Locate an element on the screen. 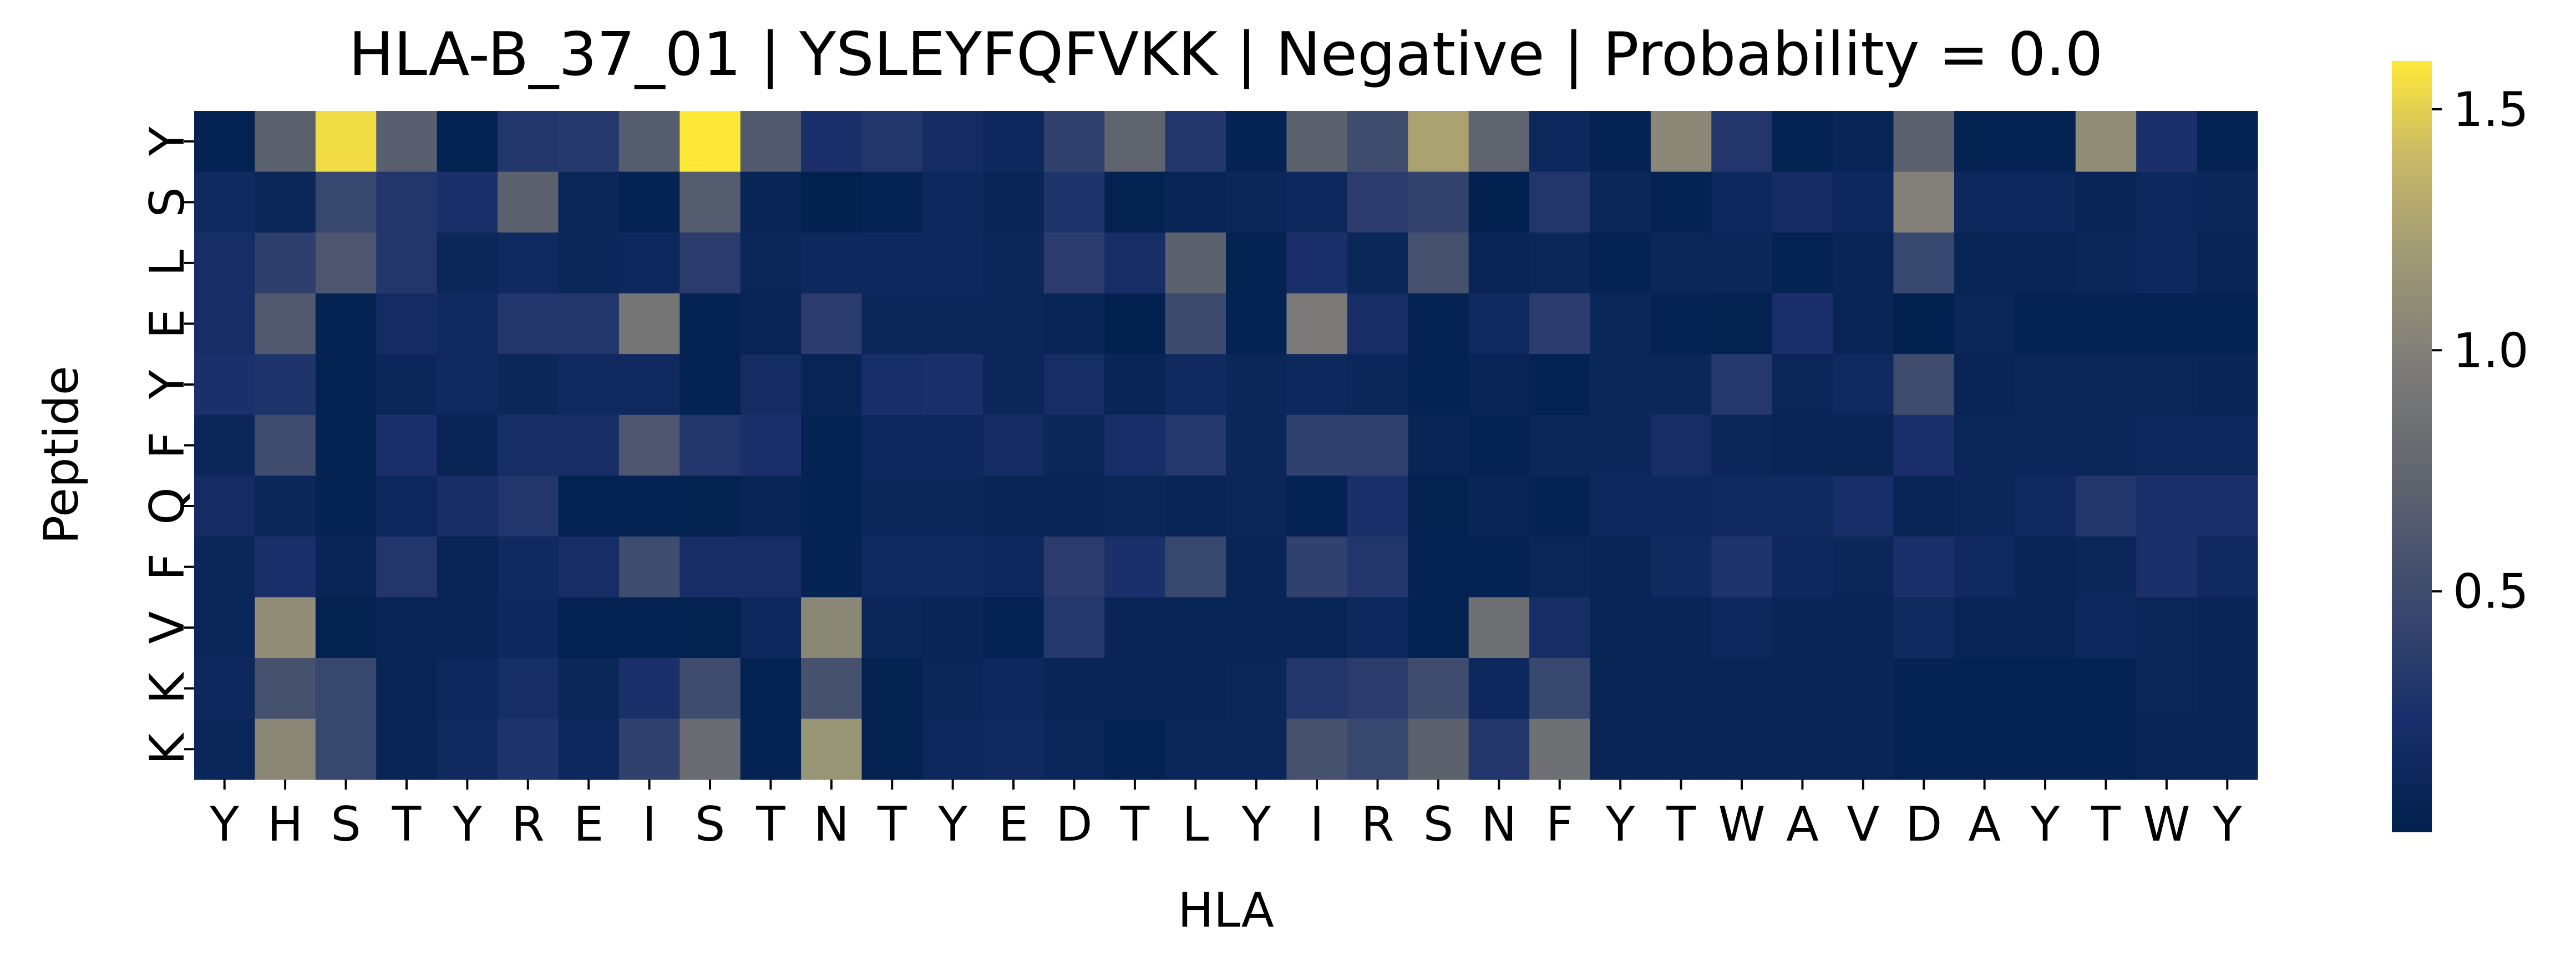 Image resolution: width=2576 pixels, height=971 pixels. x-tick-label: V is located at coordinates (1863, 824).